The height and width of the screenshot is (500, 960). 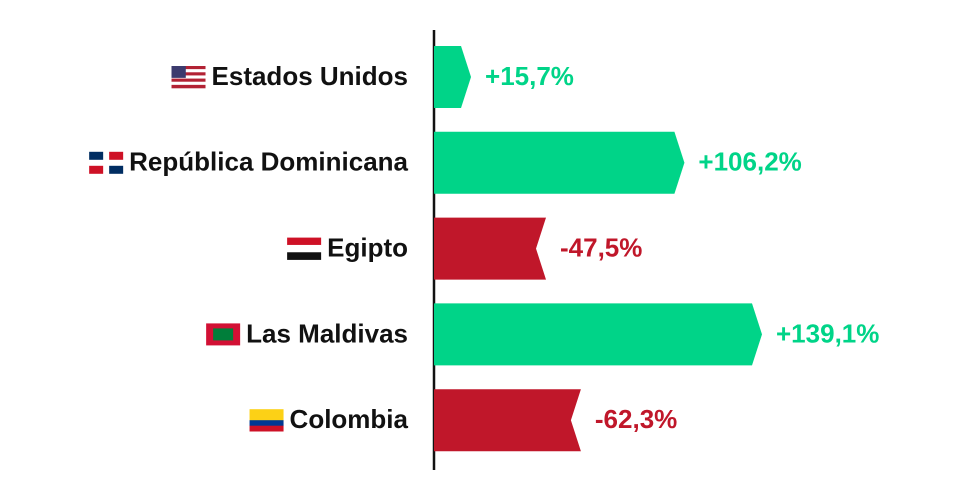 What do you see at coordinates (601, 247) in the screenshot?
I see `value-label: -47,5%` at bounding box center [601, 247].